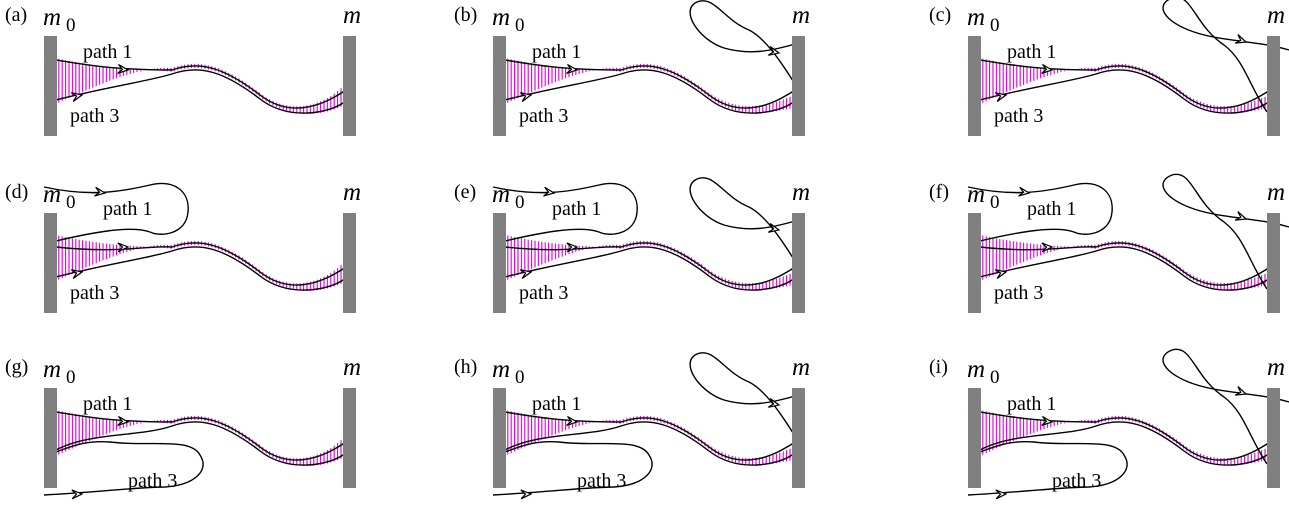 This screenshot has height=509, width=1289. I want to click on panel-label: (d), so click(16, 192).